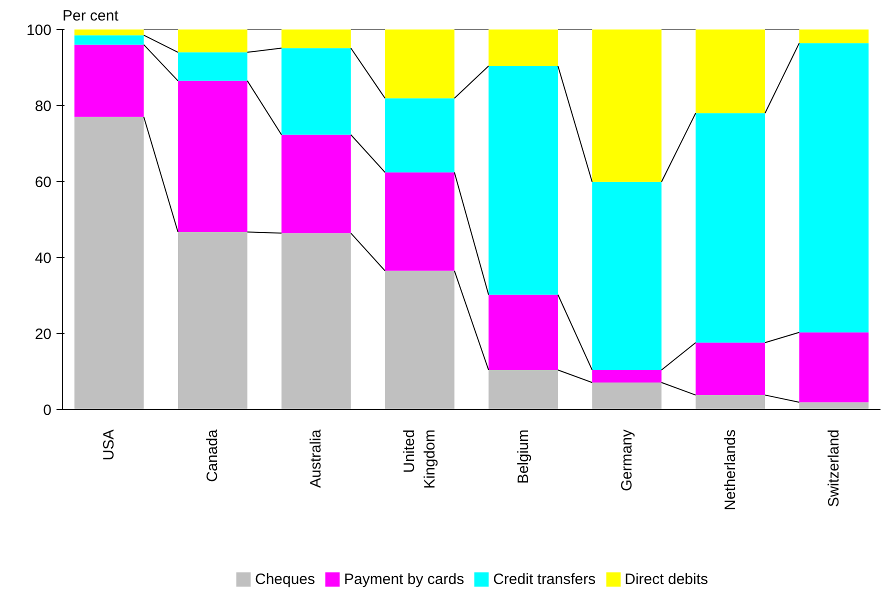 The height and width of the screenshot is (593, 890). Describe the element at coordinates (833, 468) in the screenshot. I see `x-tick-label: Switzerland` at that location.